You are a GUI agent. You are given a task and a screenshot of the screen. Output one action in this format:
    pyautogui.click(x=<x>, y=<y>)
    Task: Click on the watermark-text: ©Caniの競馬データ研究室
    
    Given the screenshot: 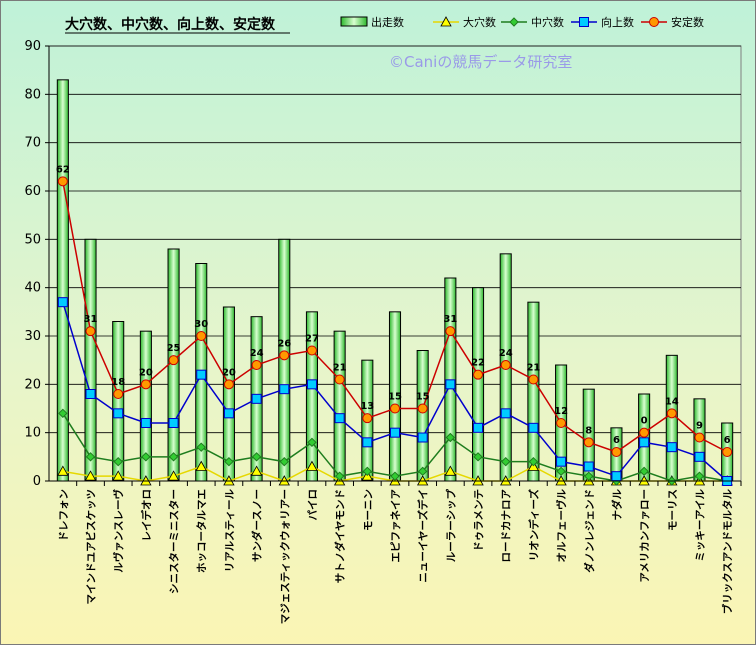 What is the action you would take?
    pyautogui.click(x=480, y=62)
    